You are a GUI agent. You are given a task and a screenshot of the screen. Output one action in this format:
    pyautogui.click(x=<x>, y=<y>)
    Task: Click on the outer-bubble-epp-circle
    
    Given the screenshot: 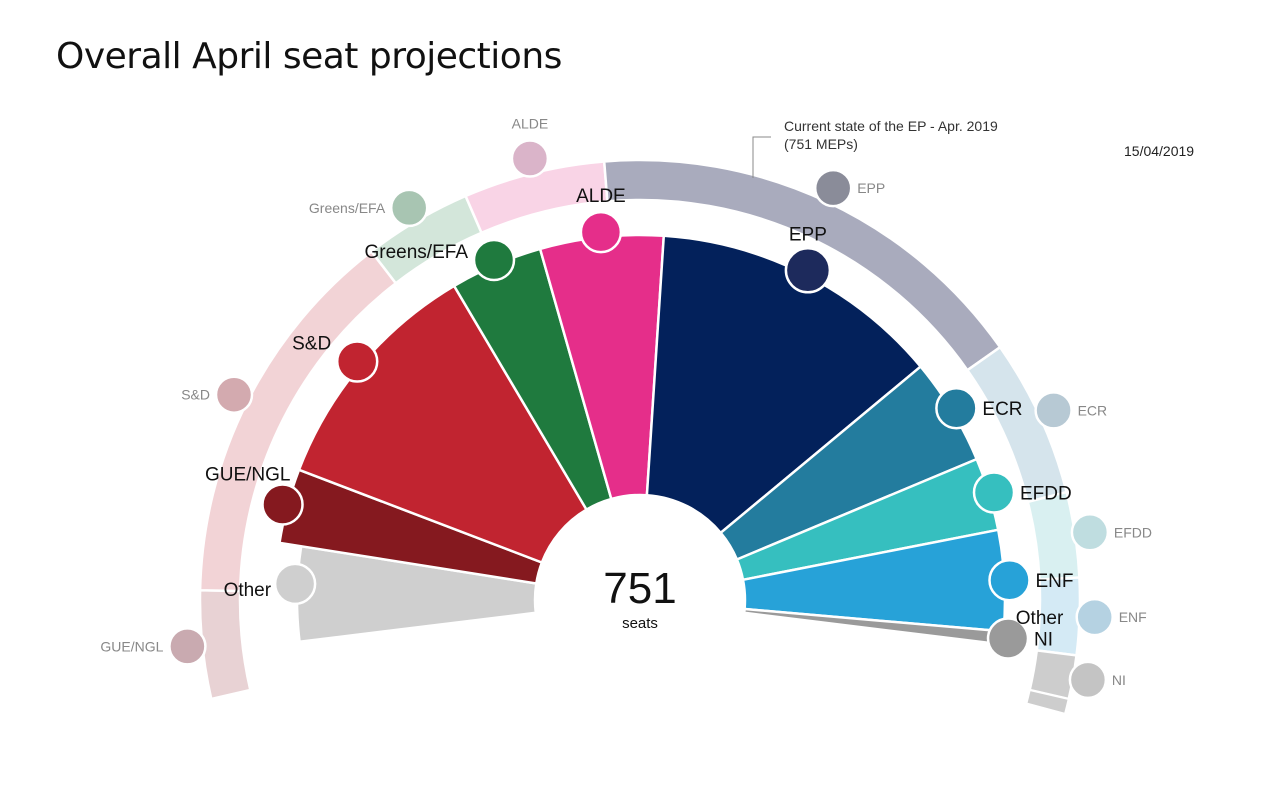 What is the action you would take?
    pyautogui.click(x=833, y=188)
    